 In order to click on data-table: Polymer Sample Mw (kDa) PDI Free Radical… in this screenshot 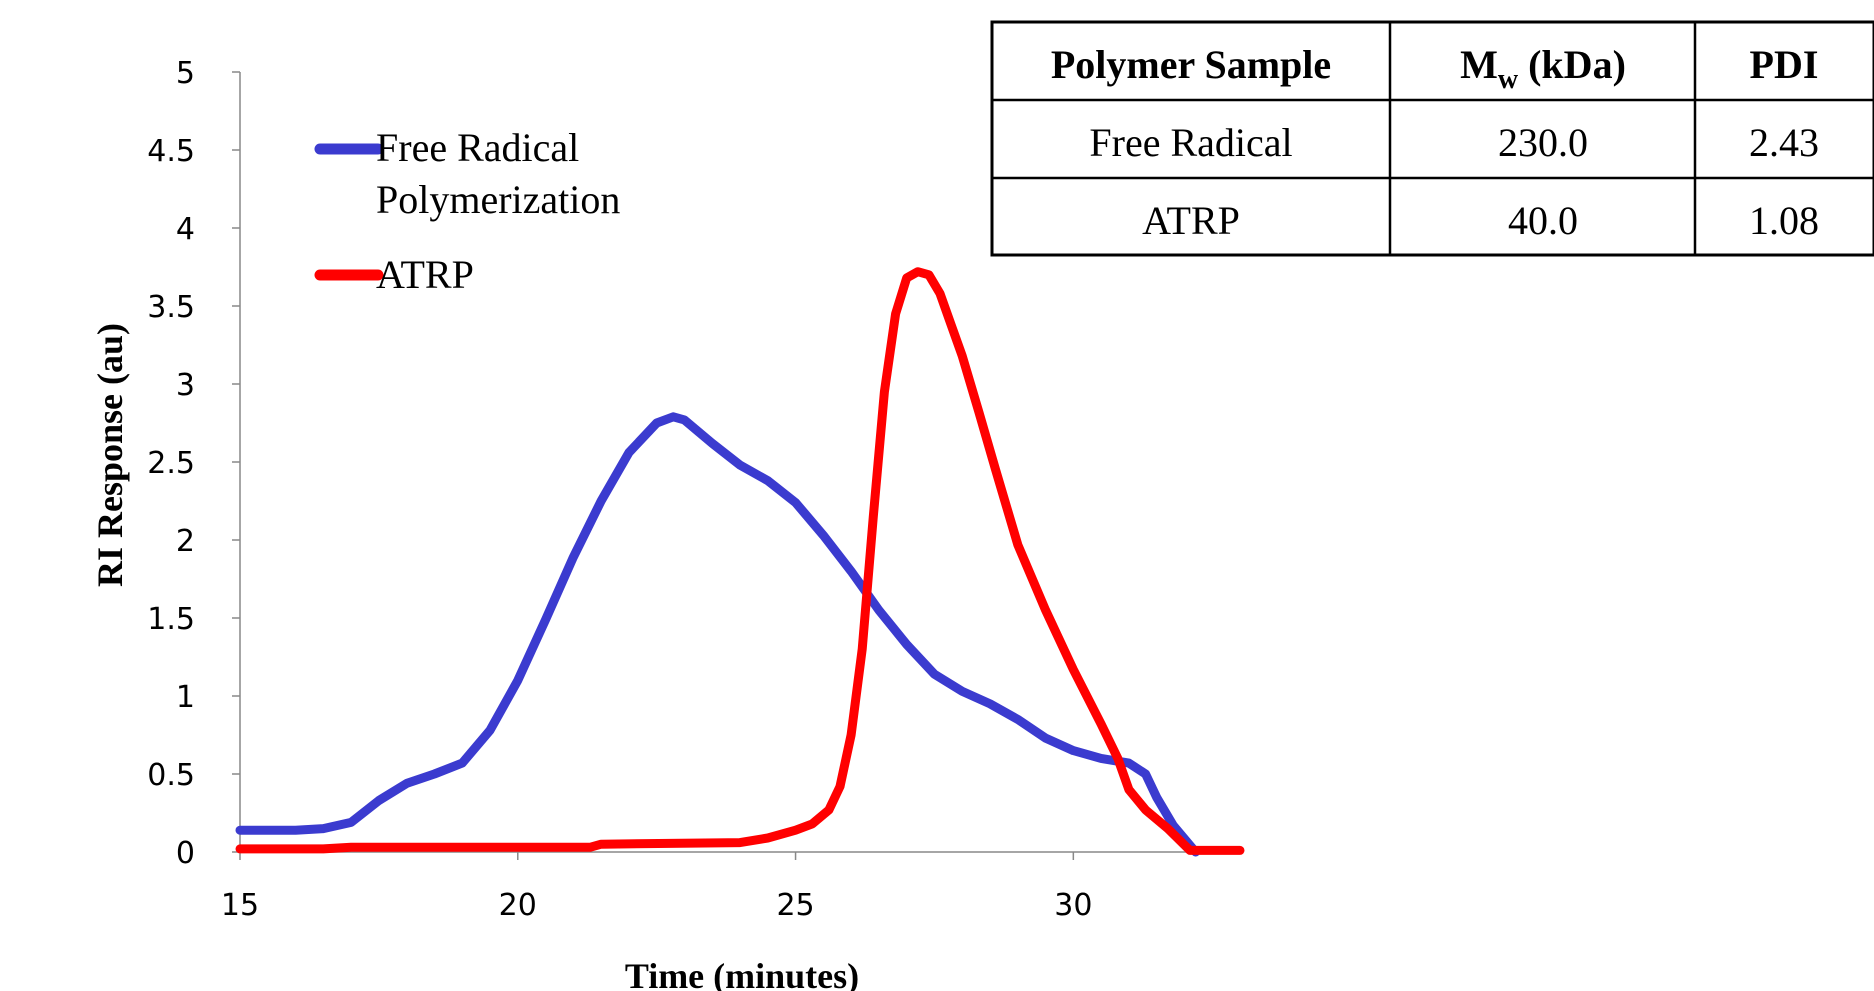, I will do `click(1432, 138)`.